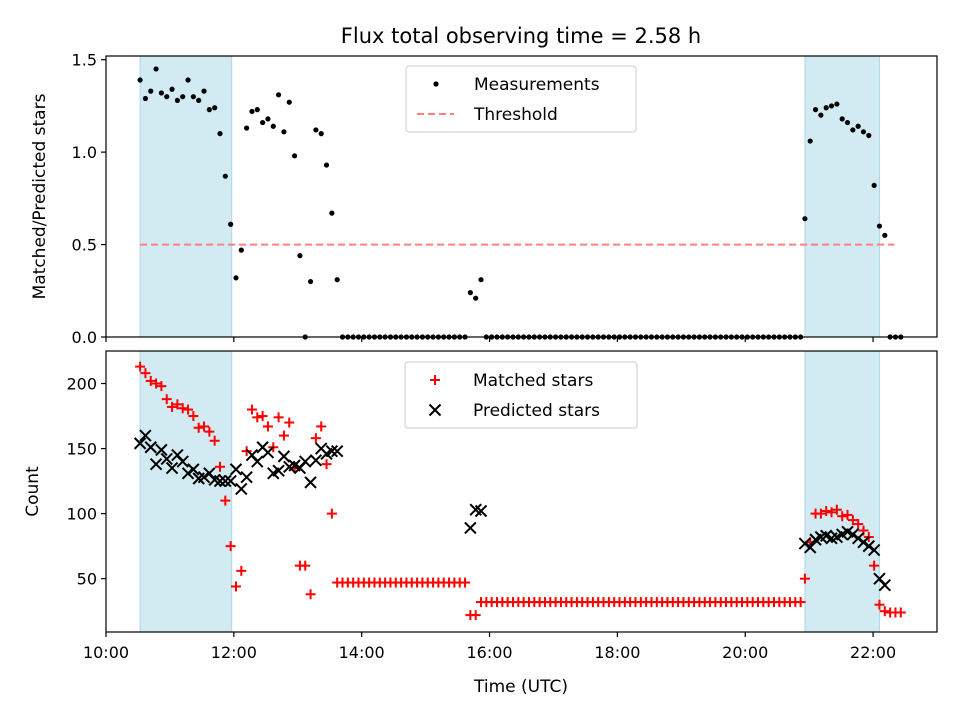  Describe the element at coordinates (81, 514) in the screenshot. I see `y-tick-label: 100` at that location.